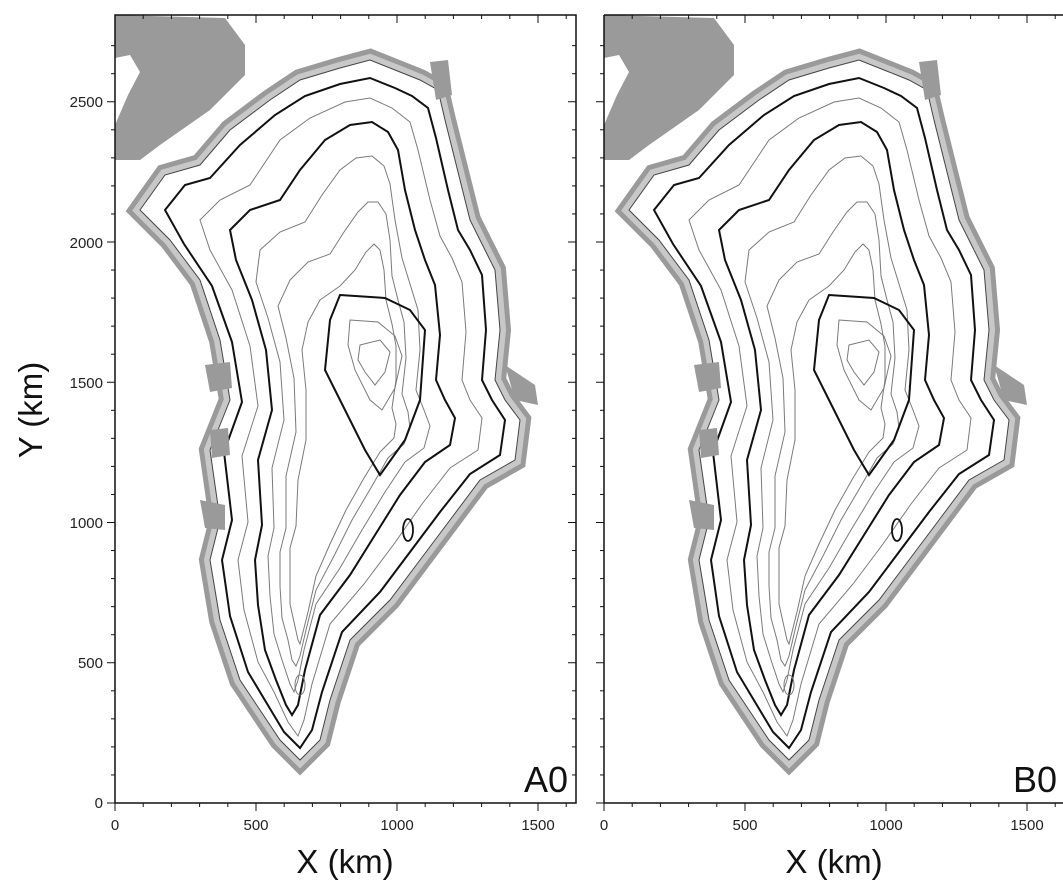  What do you see at coordinates (822, 825) in the screenshot?
I see `panel-b-x-tick-labels: 0 500 1000 1500` at bounding box center [822, 825].